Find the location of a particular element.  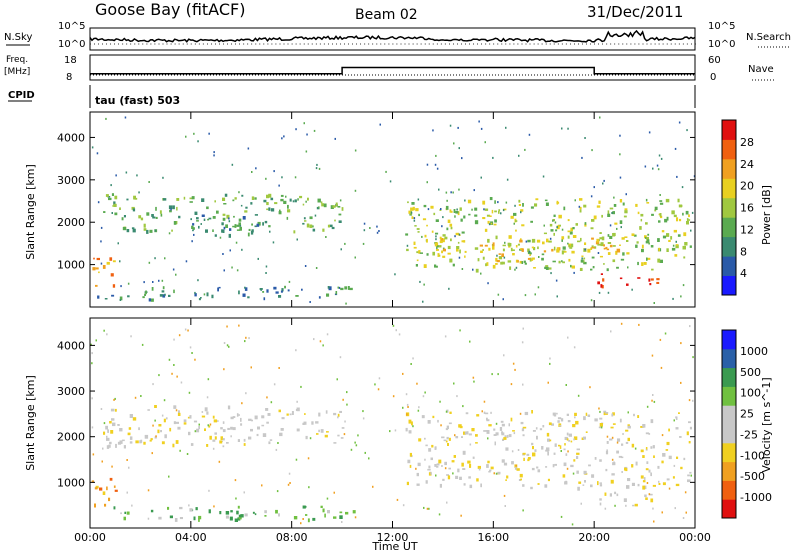

colorbar-segment is located at coordinates (729, 149).